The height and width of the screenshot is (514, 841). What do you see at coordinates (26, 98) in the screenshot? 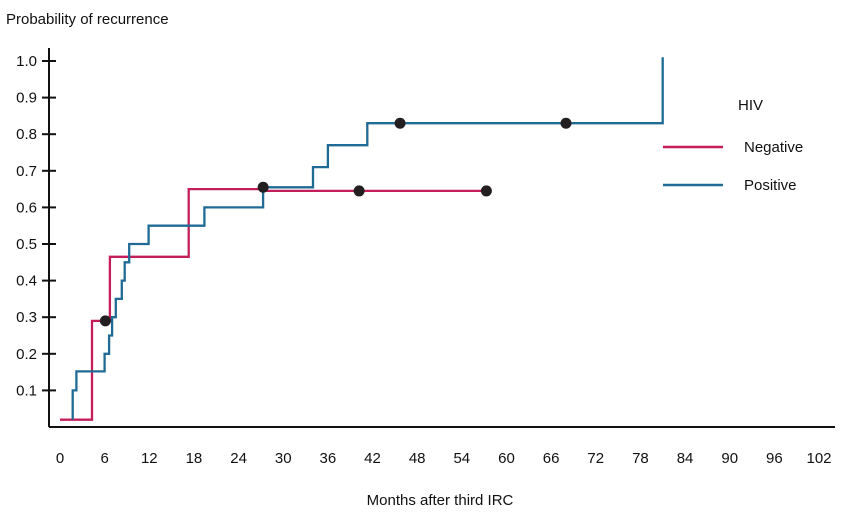
I see `y-tick-label: 0.9` at bounding box center [26, 98].